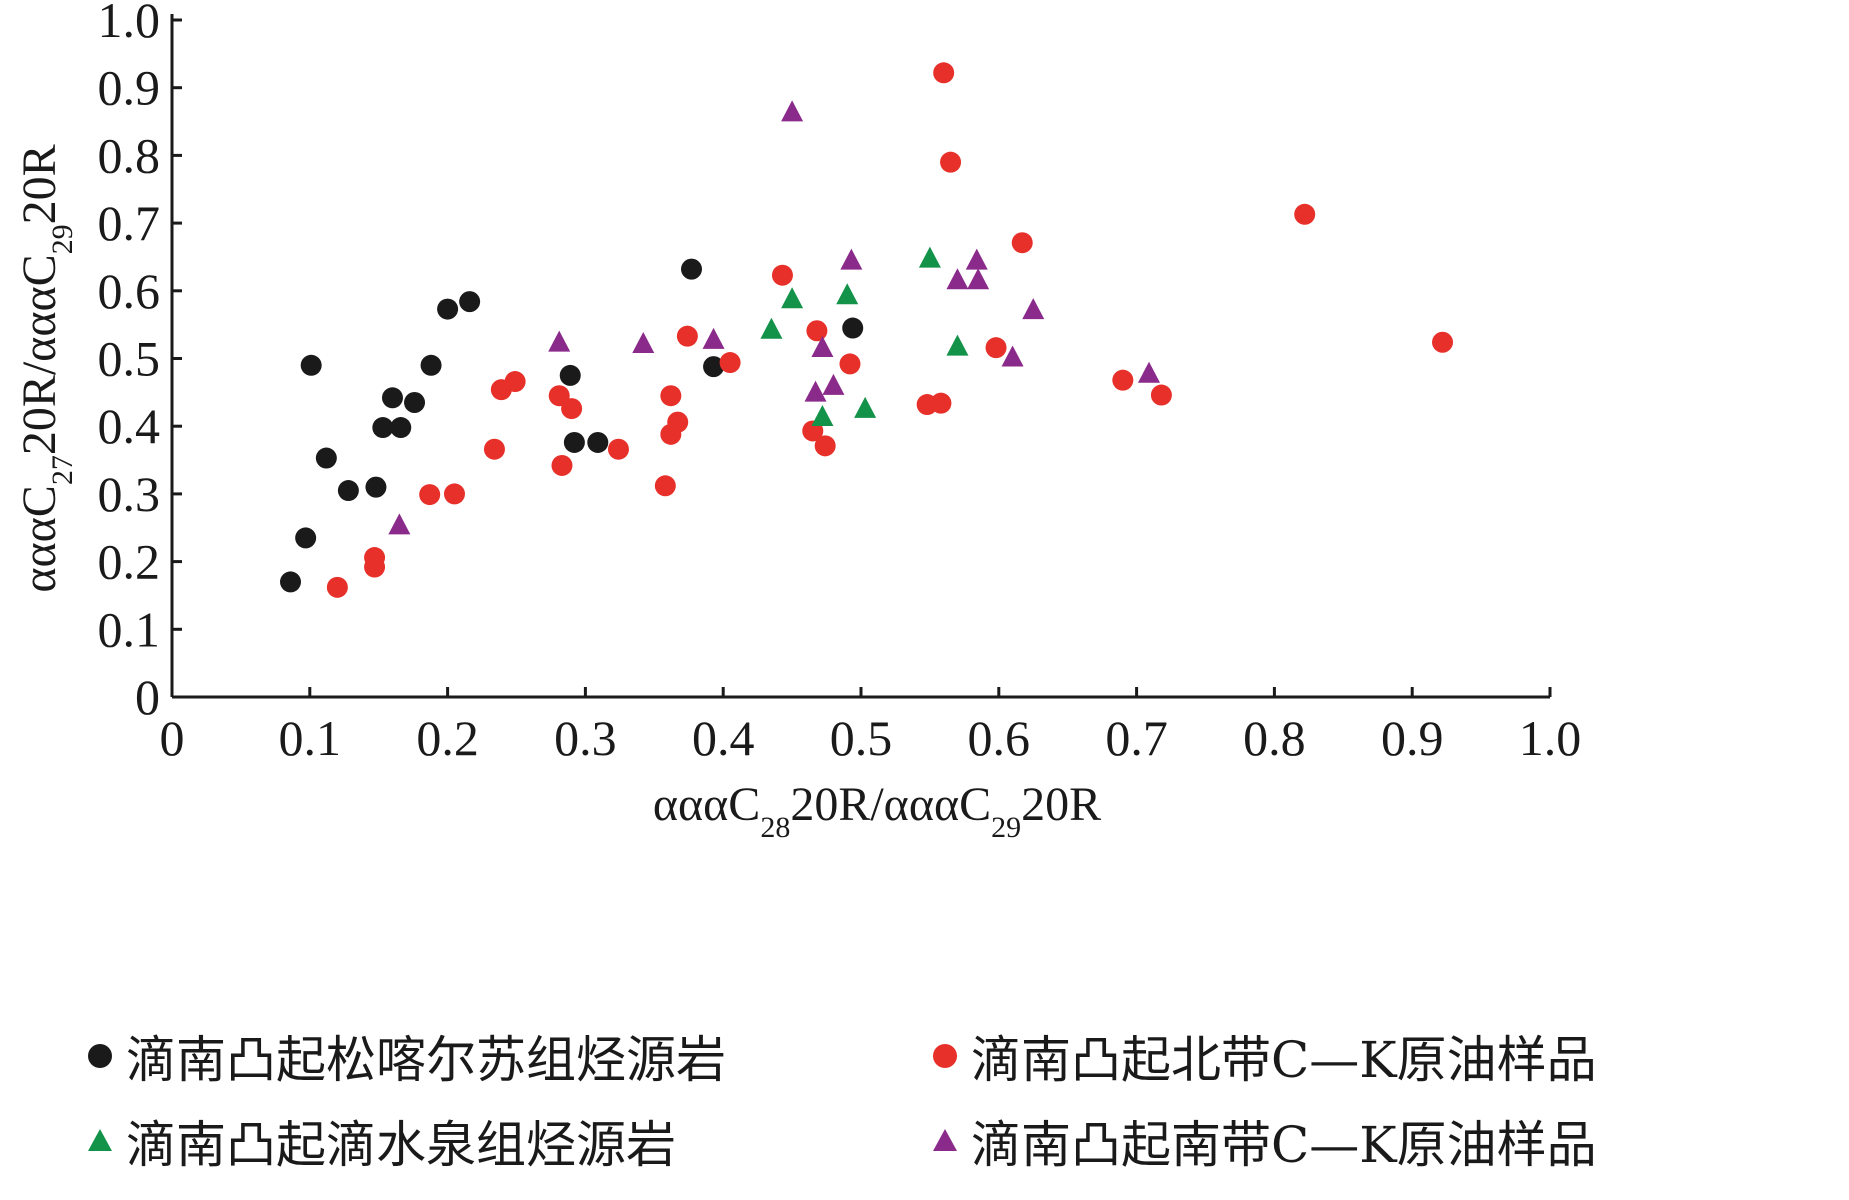  I want to click on y-tick-label: 0.1, so click(129, 629).